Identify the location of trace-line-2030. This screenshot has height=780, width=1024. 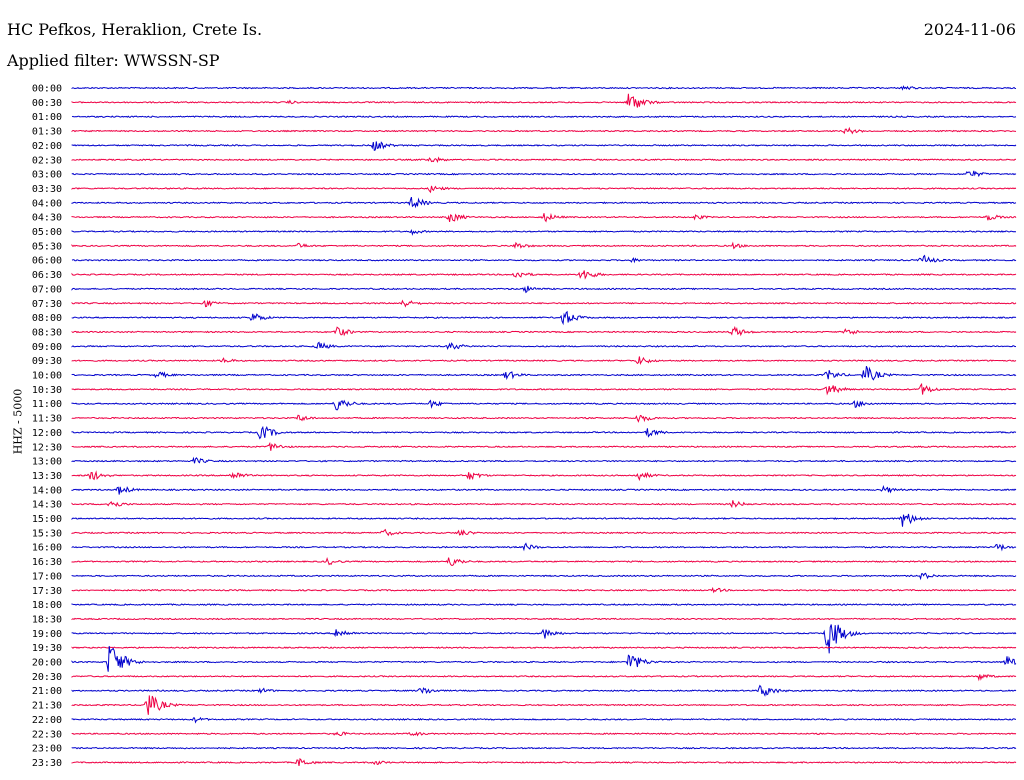
(544, 677).